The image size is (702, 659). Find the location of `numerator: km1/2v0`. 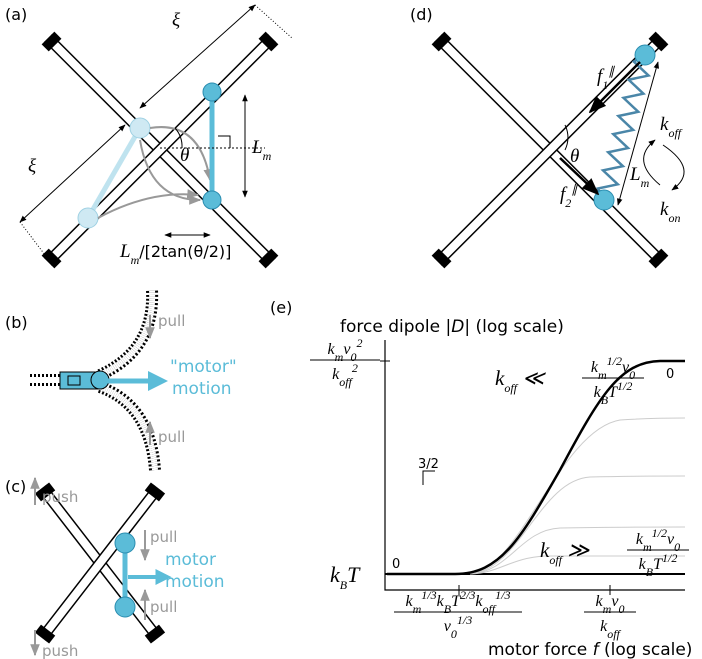

numerator: km1/2v0 is located at coordinates (658, 540).